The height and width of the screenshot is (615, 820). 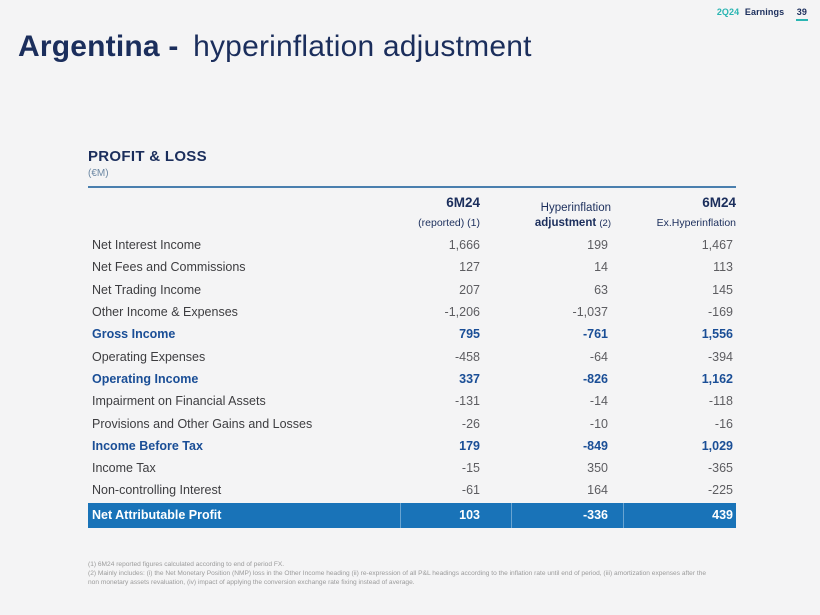 I want to click on row-label: Income Tax, so click(x=124, y=468).